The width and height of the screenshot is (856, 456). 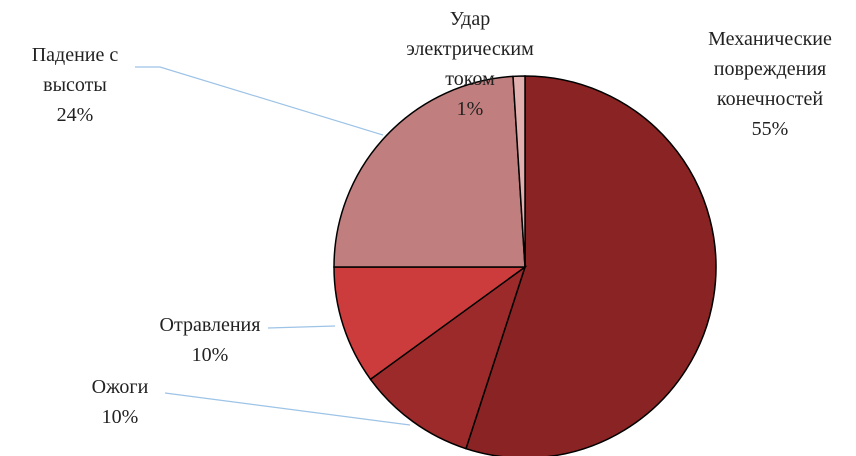 I want to click on value-label: 24%, so click(x=75, y=115).